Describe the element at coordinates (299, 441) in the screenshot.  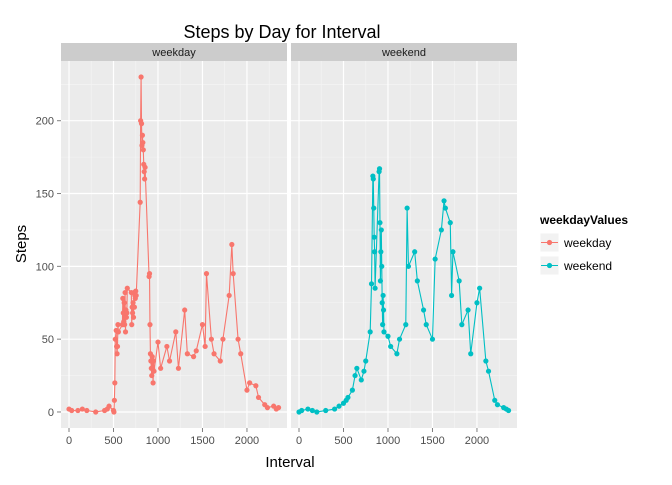
I see `x-tick-label: 0` at that location.